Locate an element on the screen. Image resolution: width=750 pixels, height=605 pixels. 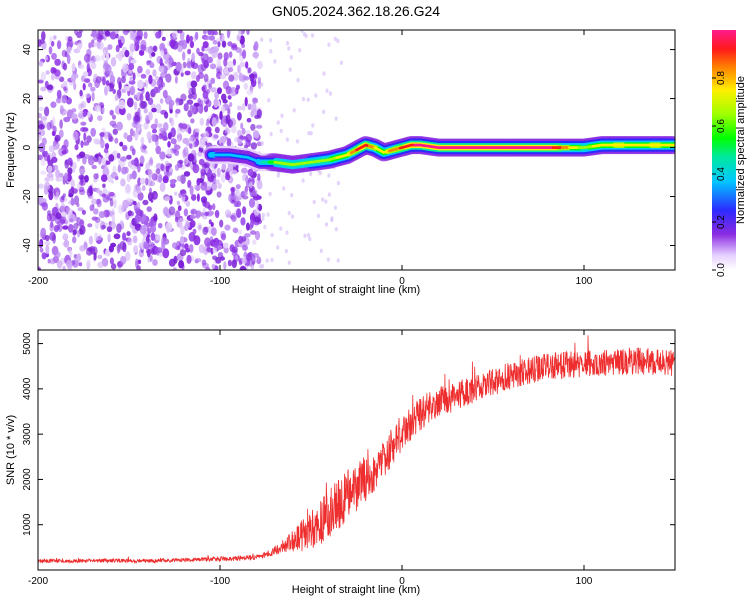
y-tick-label: 40 is located at coordinates (27, 50).